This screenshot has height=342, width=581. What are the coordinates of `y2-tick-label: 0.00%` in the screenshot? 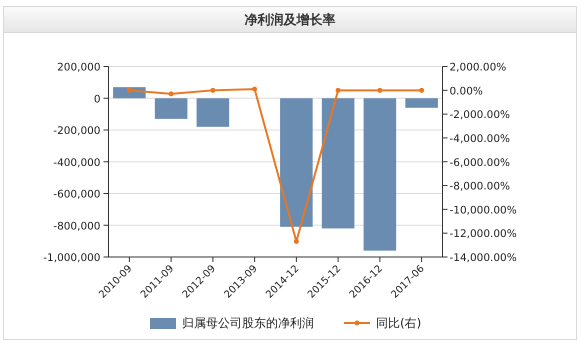 It's located at (466, 91).